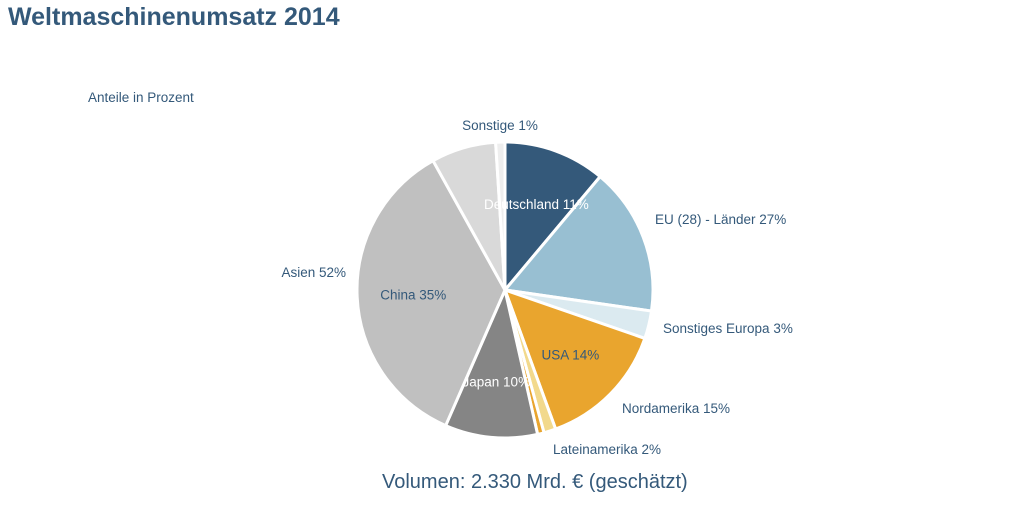 The height and width of the screenshot is (507, 1030). Describe the element at coordinates (535, 482) in the screenshot. I see `chart-footer: Volumen: 2.330 Mrd. € (geschätzt)` at that location.